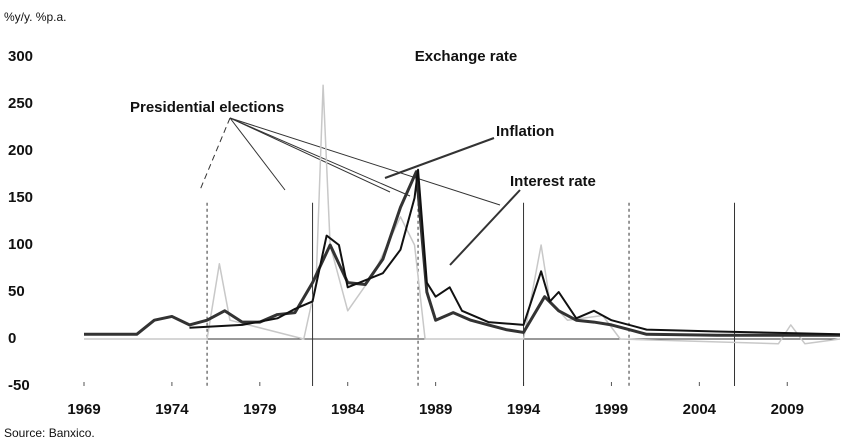 The image size is (849, 443). I want to click on y-unit-label: %y/y. %p.a., so click(35, 17).